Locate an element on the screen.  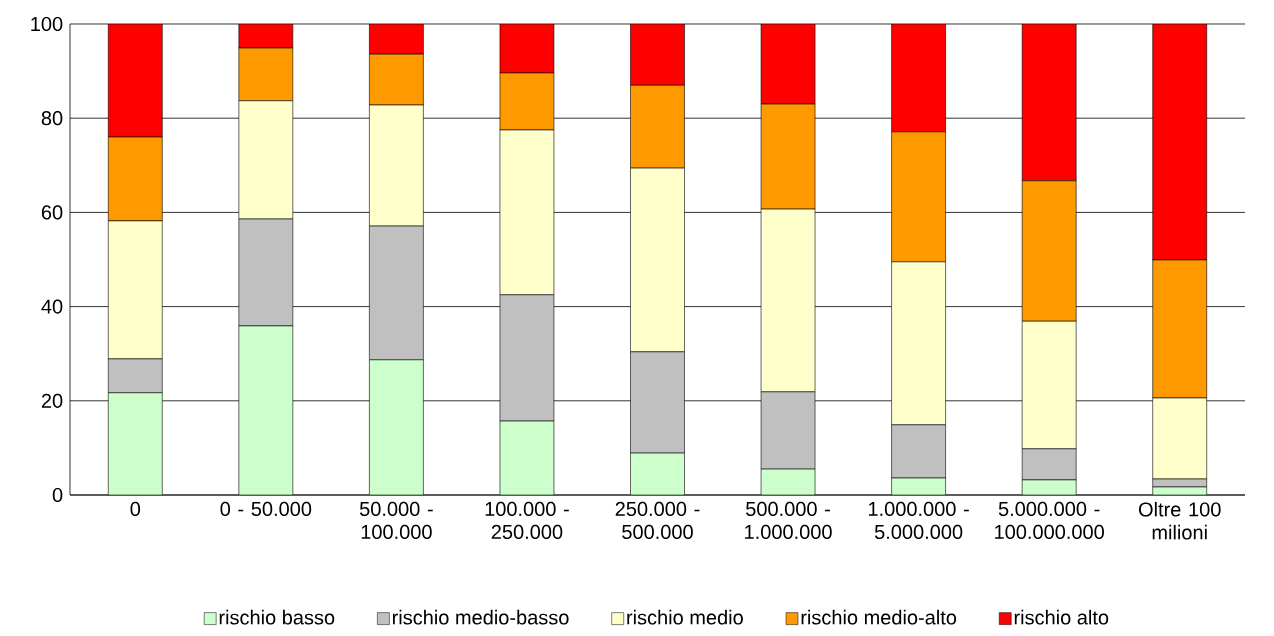
x-tick-label: 100.000 - 250.000 is located at coordinates (527, 520).